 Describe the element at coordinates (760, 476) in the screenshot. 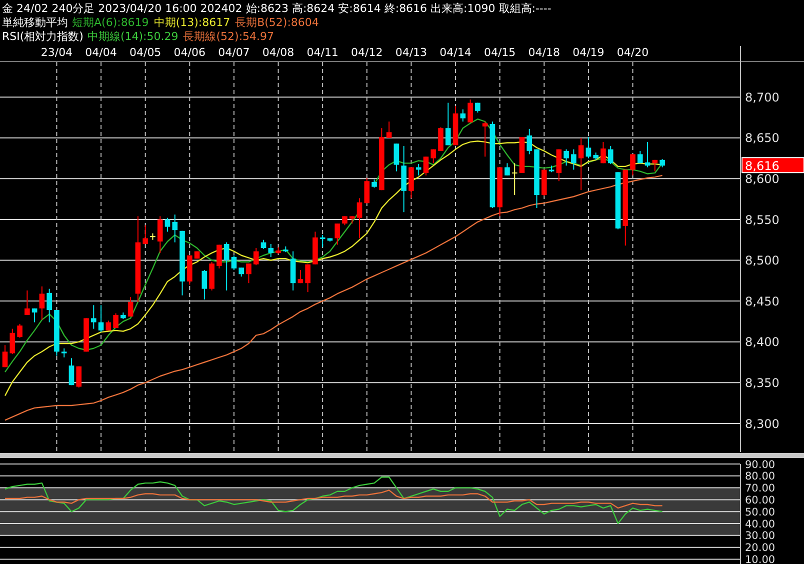

I see `y-tick-label: 80.00` at that location.